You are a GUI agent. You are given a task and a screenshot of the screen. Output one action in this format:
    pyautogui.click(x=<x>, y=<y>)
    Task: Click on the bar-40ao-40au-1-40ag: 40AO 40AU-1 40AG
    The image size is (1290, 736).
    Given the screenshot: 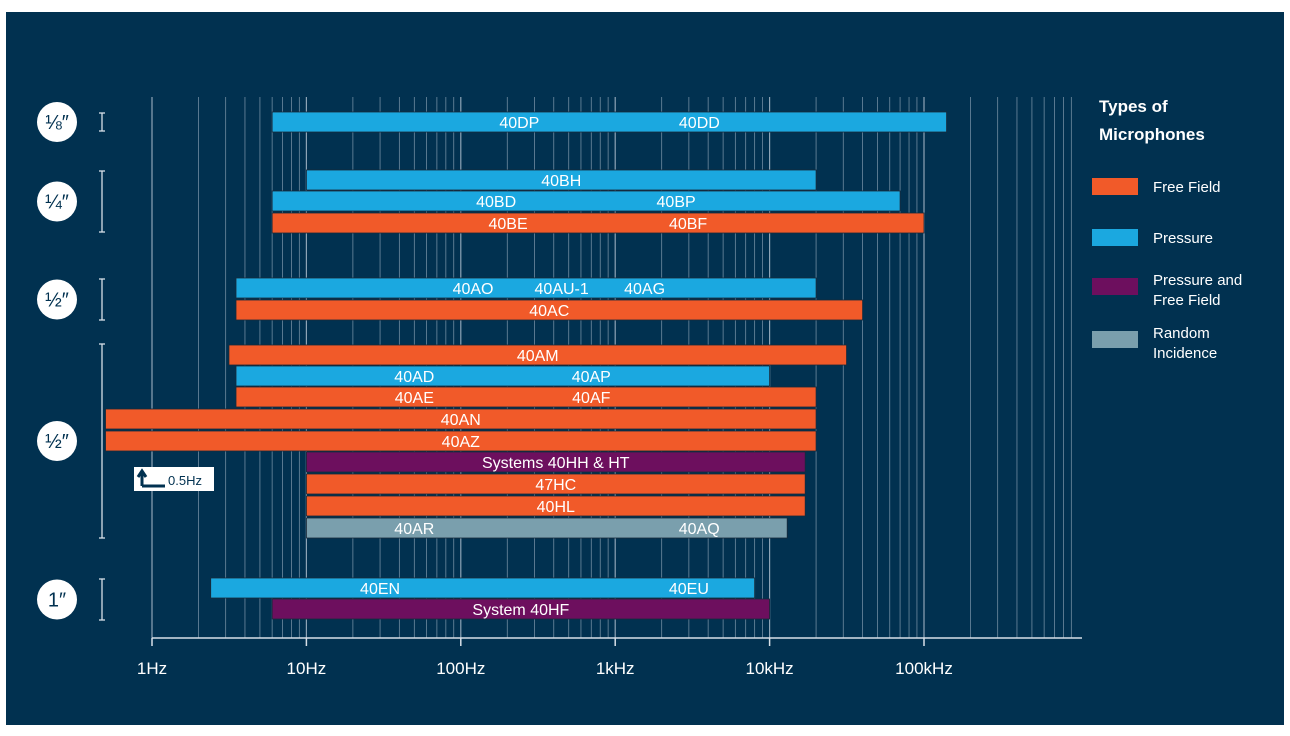 What is the action you would take?
    pyautogui.click(x=526, y=288)
    